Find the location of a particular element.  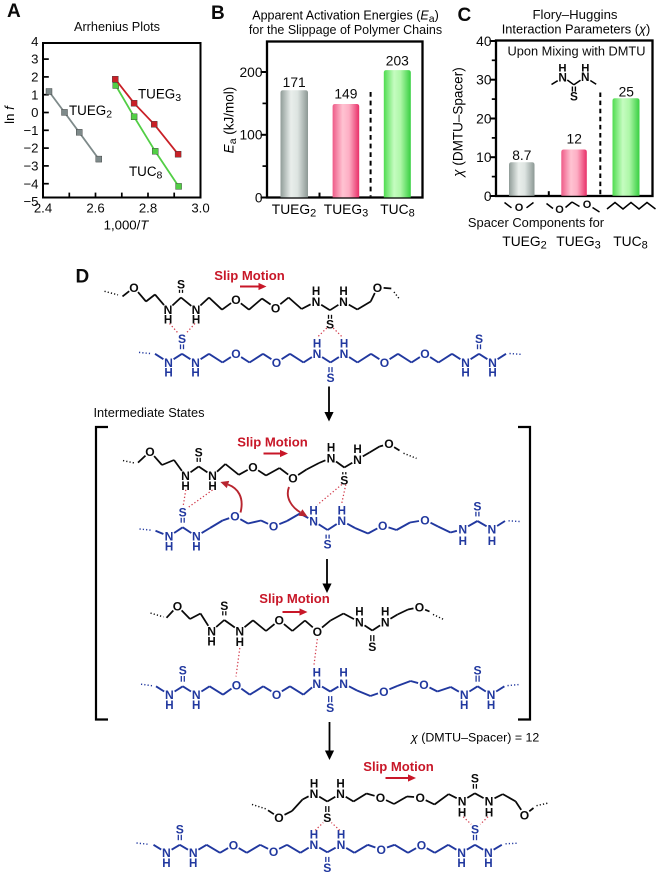

svg-text: 2 is located at coordinates (34, 77).